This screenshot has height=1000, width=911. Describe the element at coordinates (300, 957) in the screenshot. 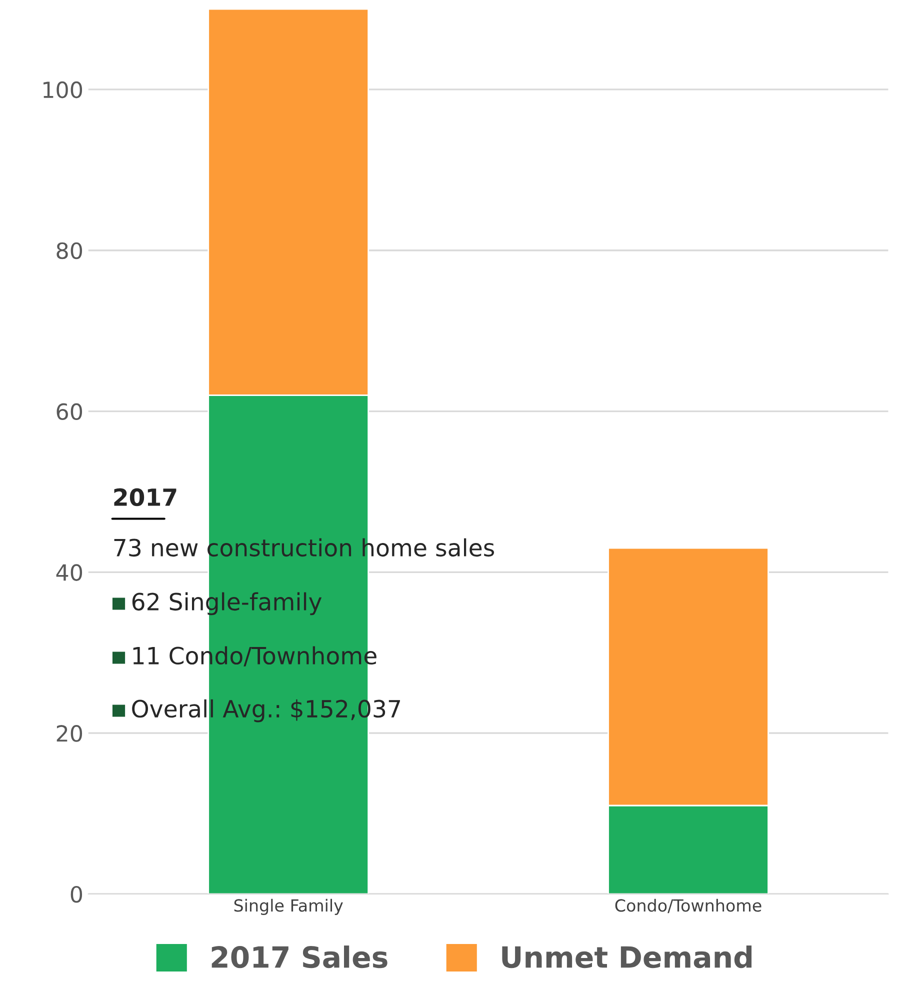

I see `legend-label: 2017 Sales` at that location.